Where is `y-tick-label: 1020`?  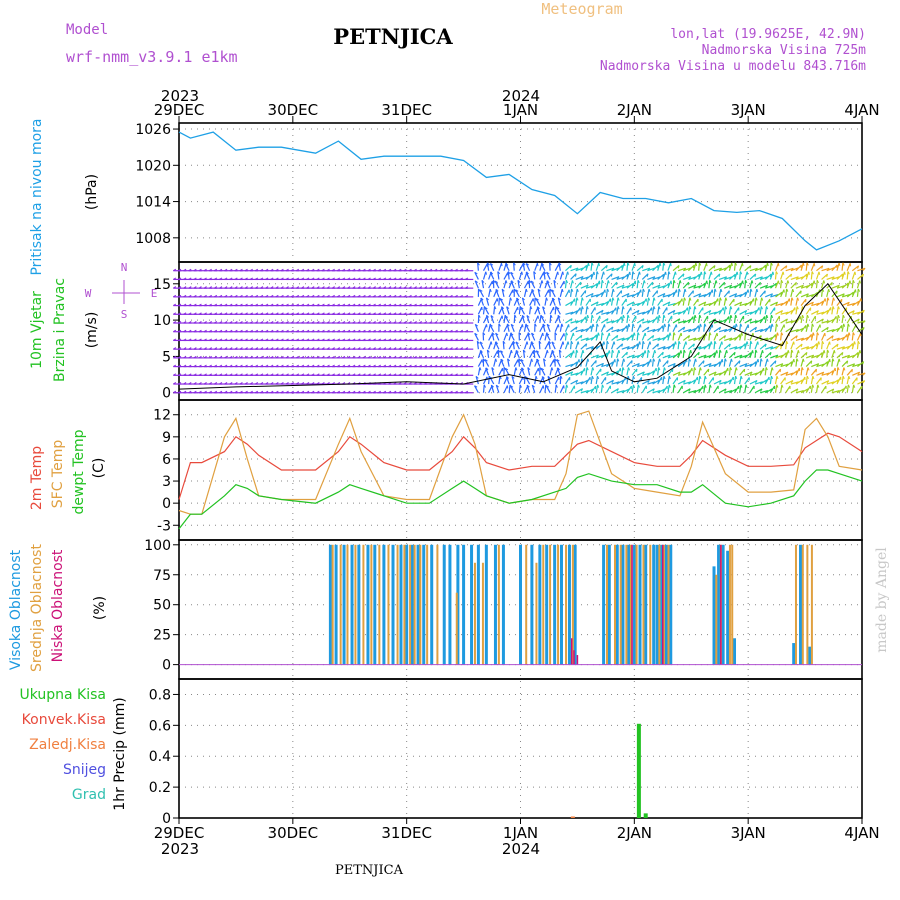
y-tick-label: 1020 is located at coordinates (153, 166).